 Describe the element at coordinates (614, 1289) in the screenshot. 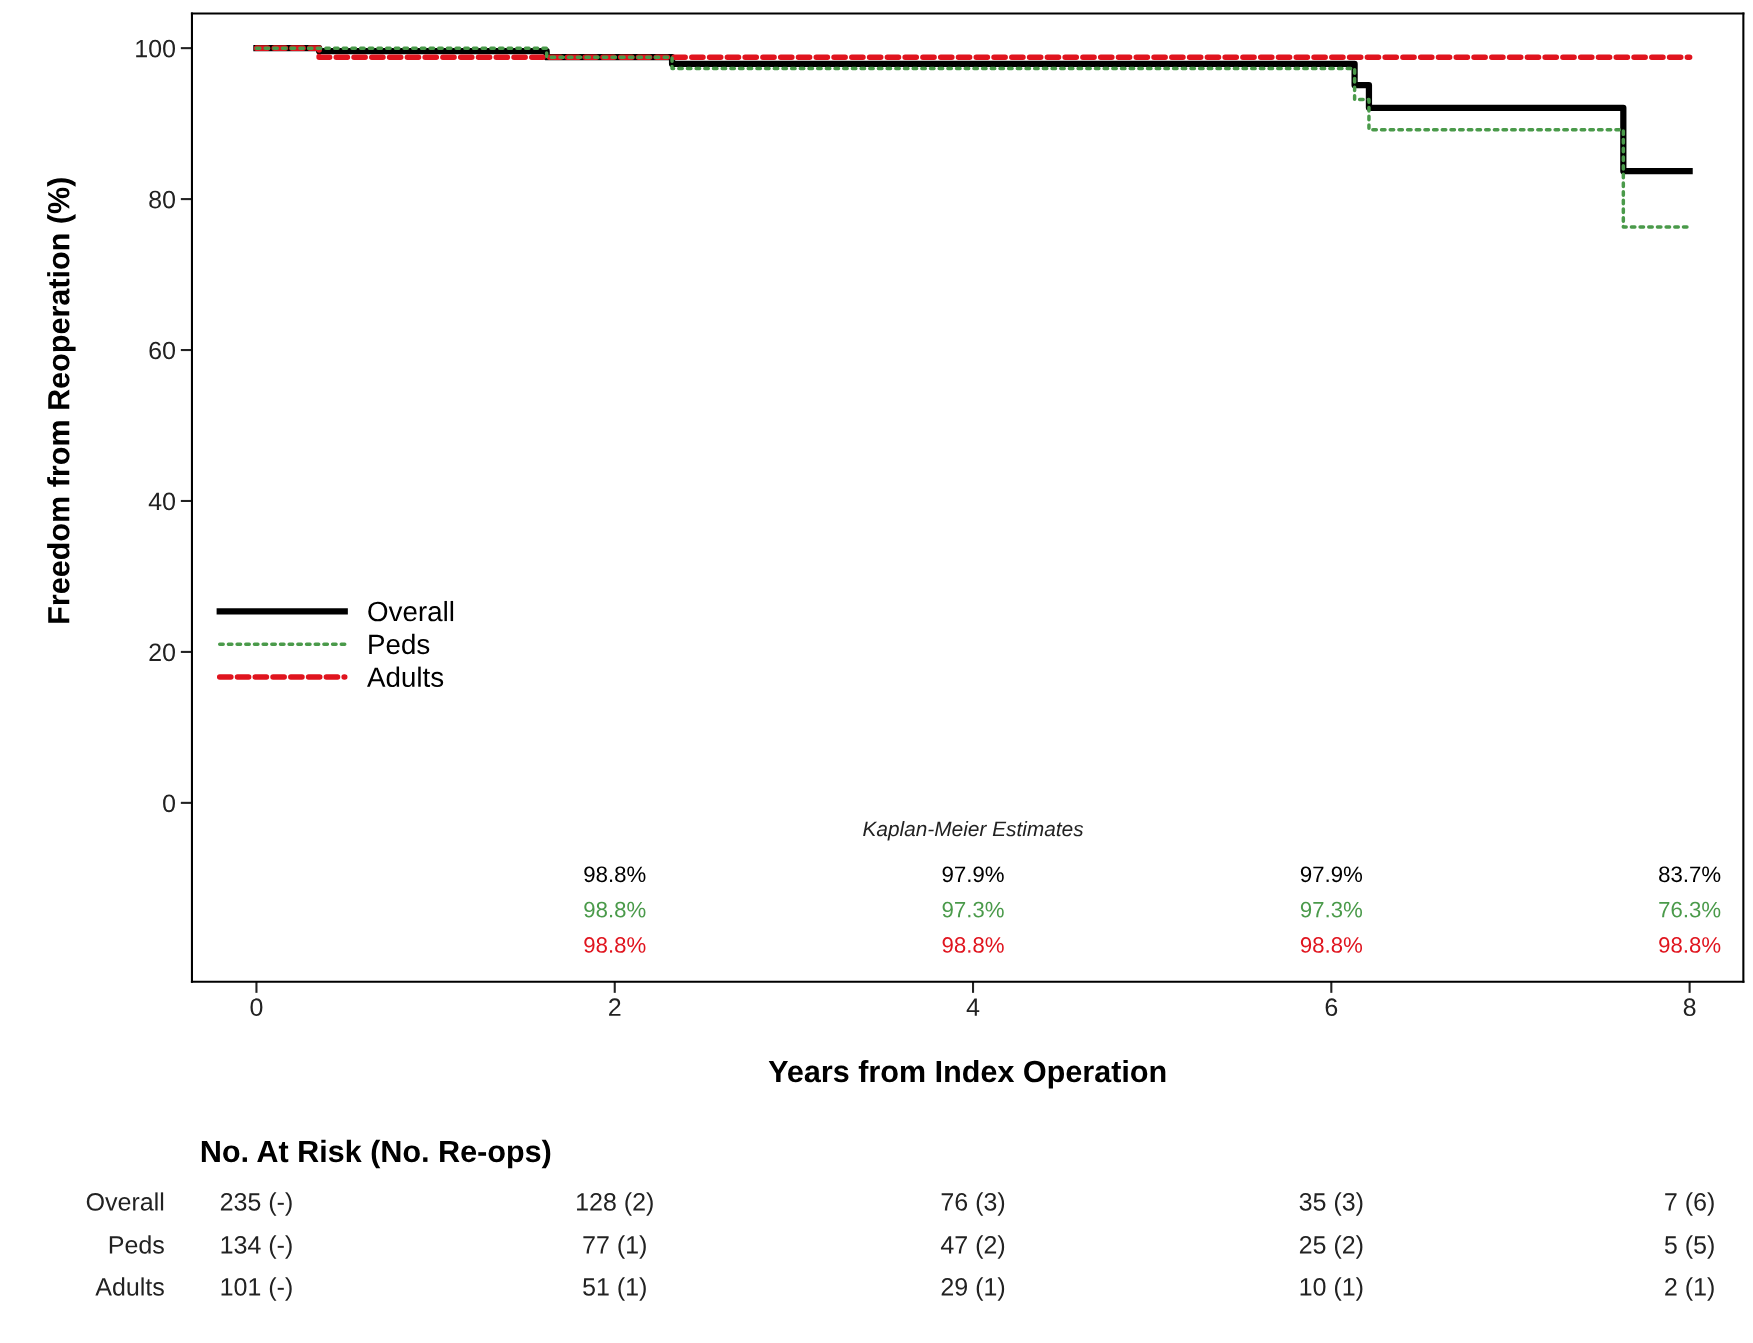

I see `text: 51 (1)` at that location.